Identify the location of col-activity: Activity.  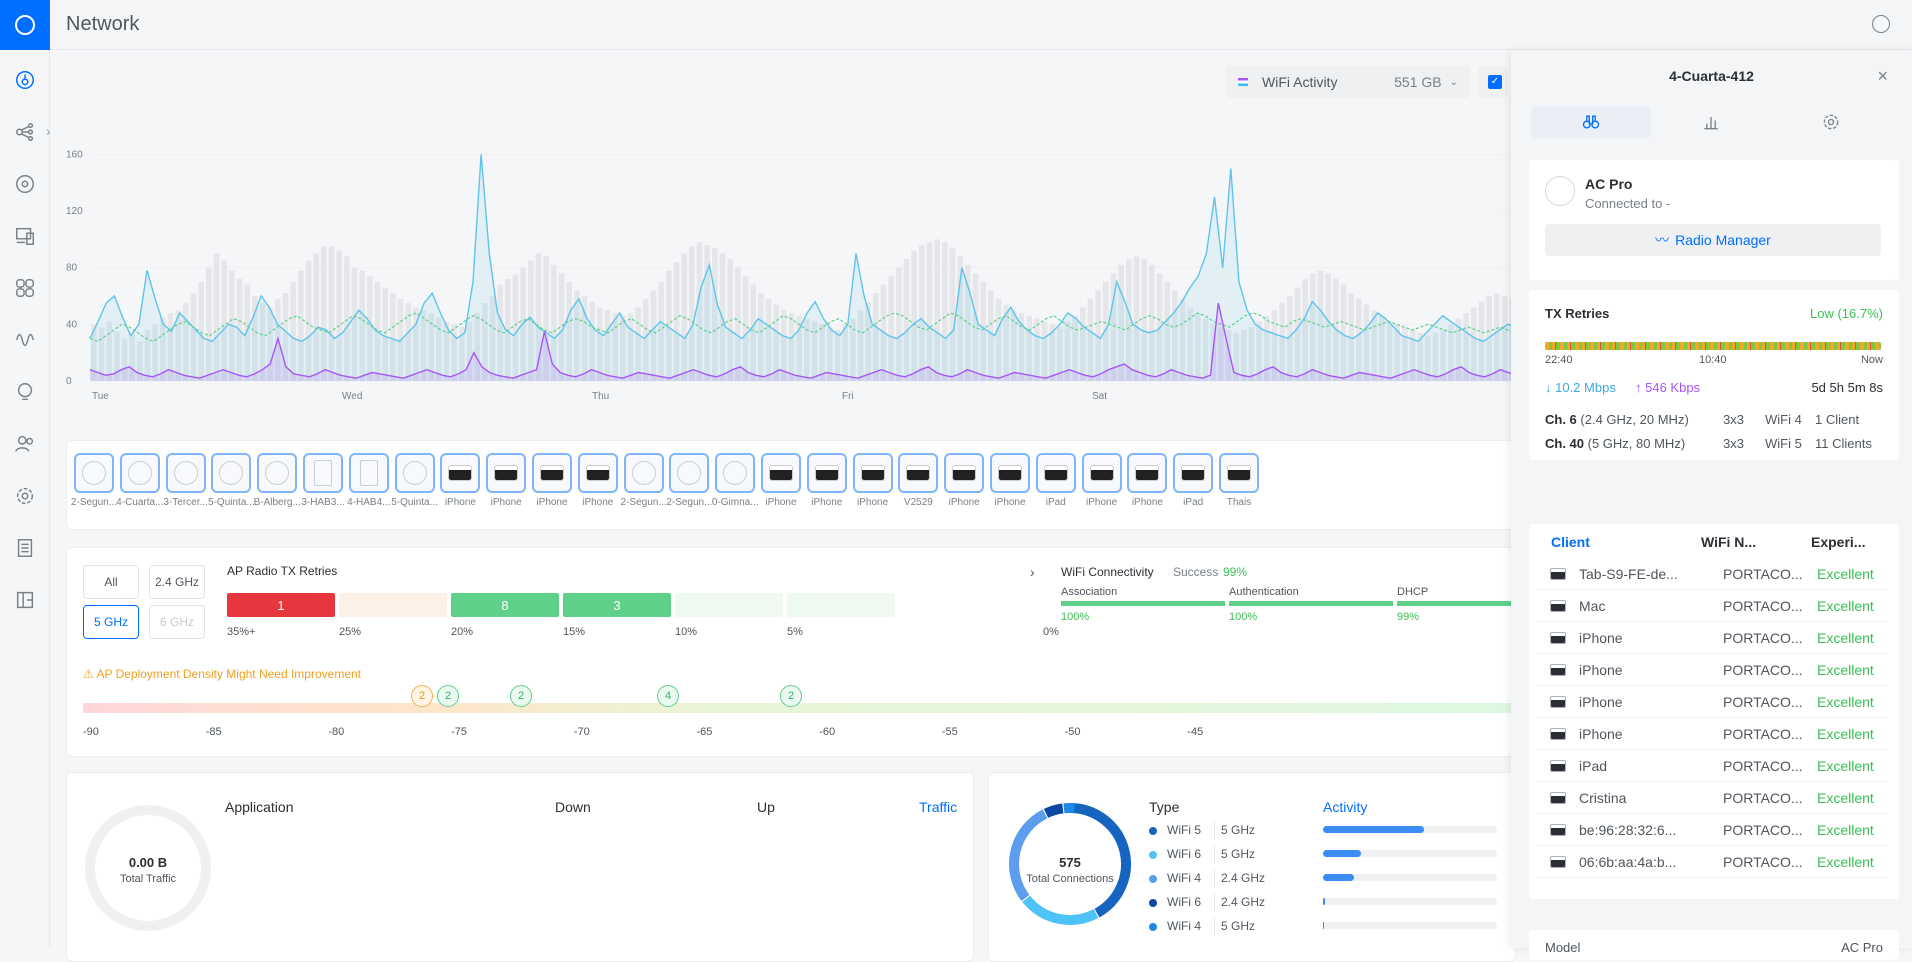
(1345, 807).